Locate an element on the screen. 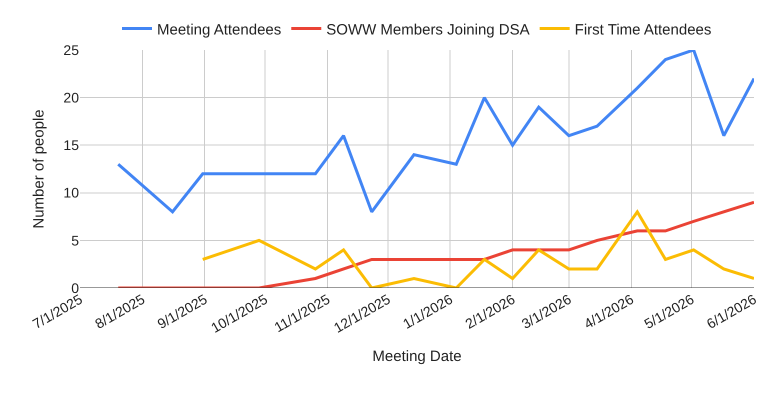  y-tick-label: 5 is located at coordinates (75, 240).